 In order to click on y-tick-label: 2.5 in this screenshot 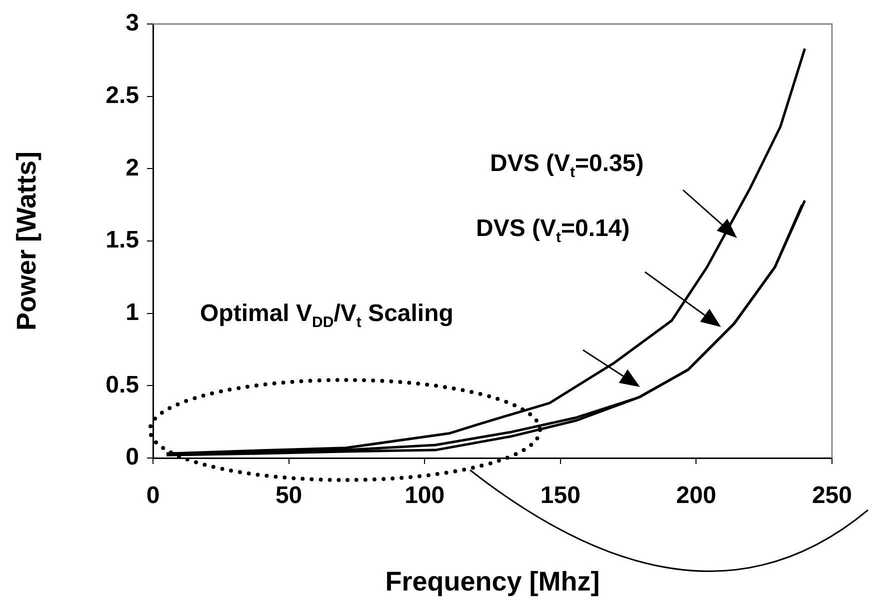, I will do `click(122, 95)`.